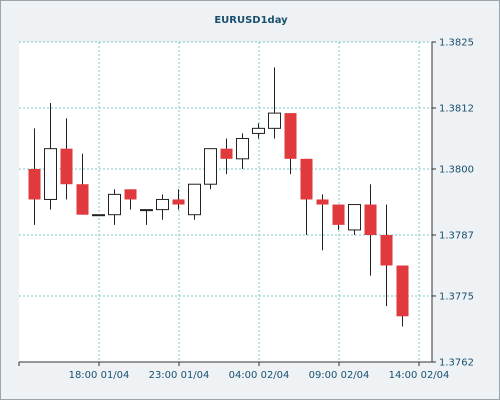  I want to click on y-tick-label: 1.3812, so click(456, 109).